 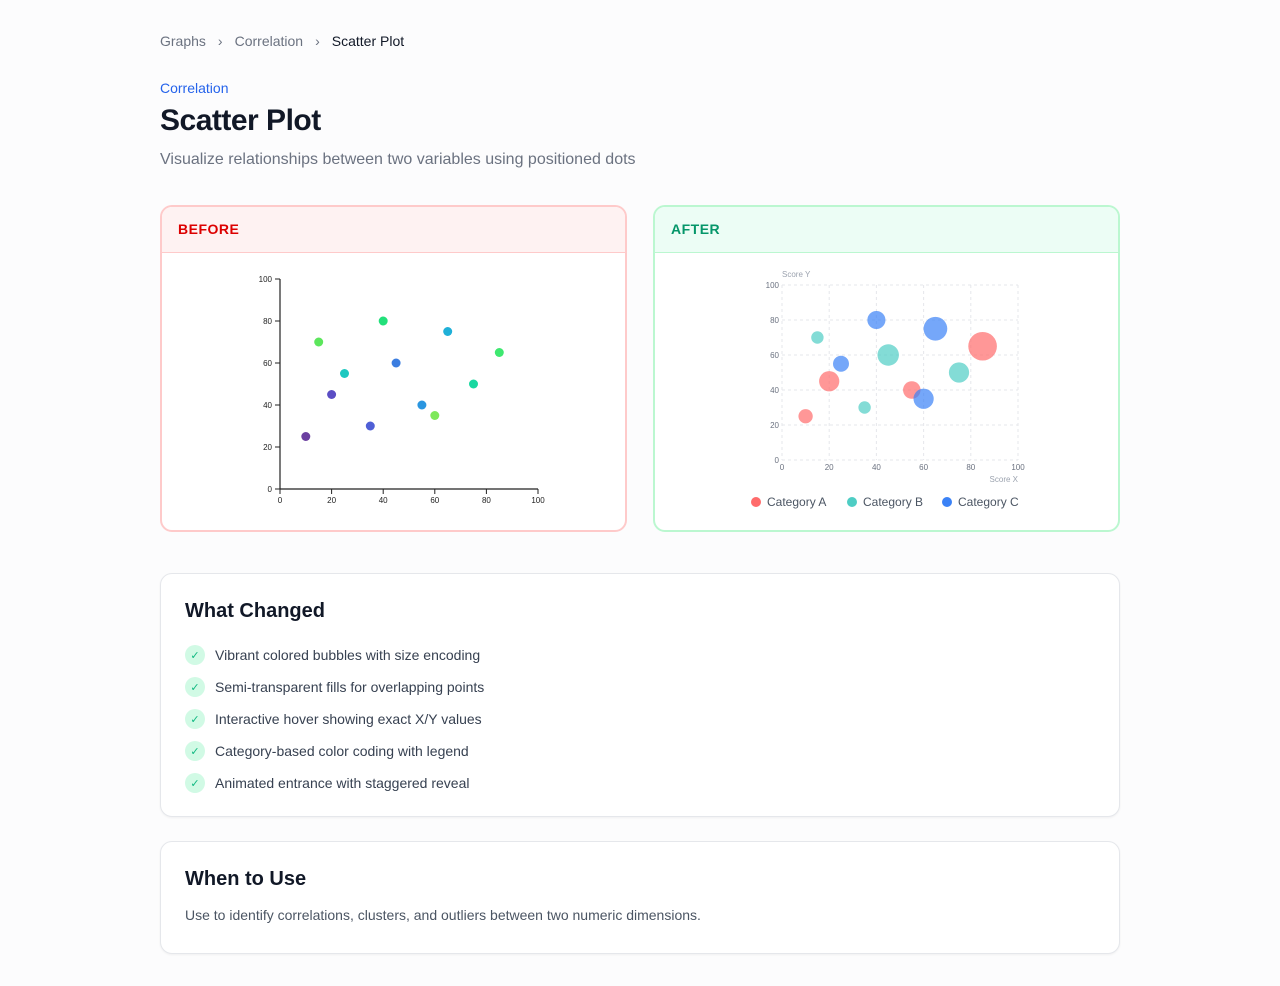 What do you see at coordinates (640, 783) in the screenshot?
I see `list-item: ✓ Animated entrance with staggered reveal` at bounding box center [640, 783].